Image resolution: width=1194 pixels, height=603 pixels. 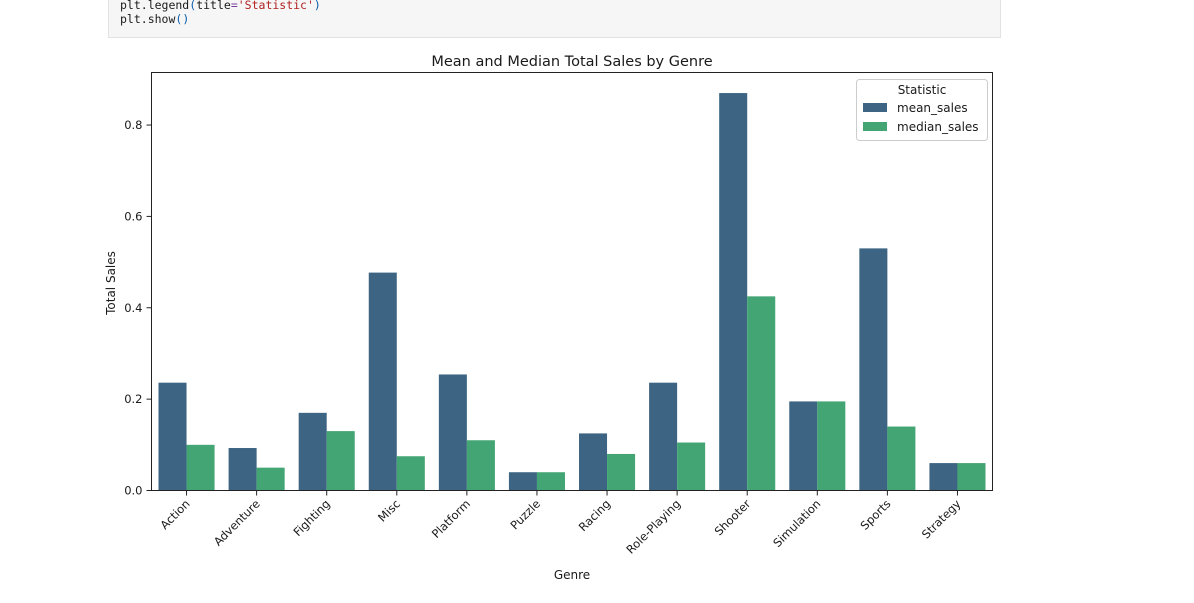 I want to click on y-tick-label: 0.6, so click(x=133, y=216).